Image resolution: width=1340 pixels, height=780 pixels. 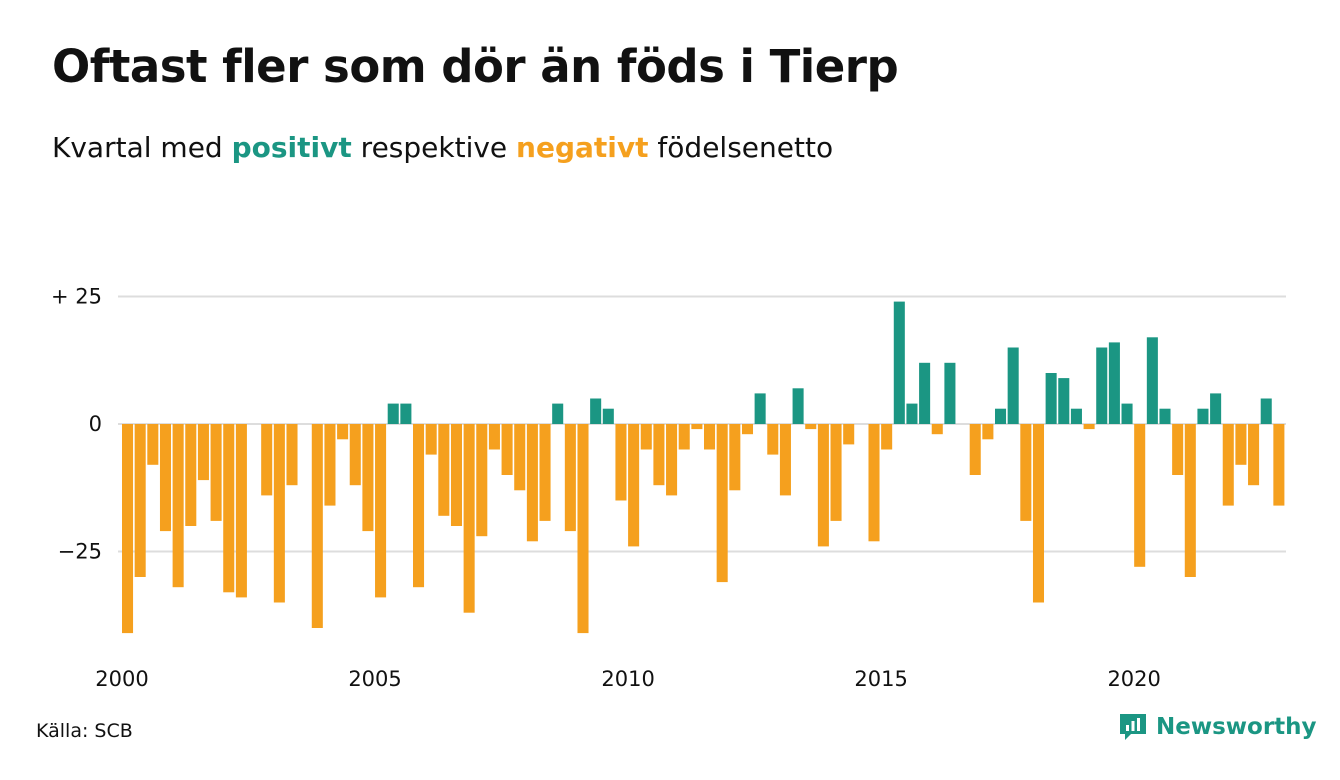 I want to click on x-tick-label: 2000, so click(x=121, y=679).